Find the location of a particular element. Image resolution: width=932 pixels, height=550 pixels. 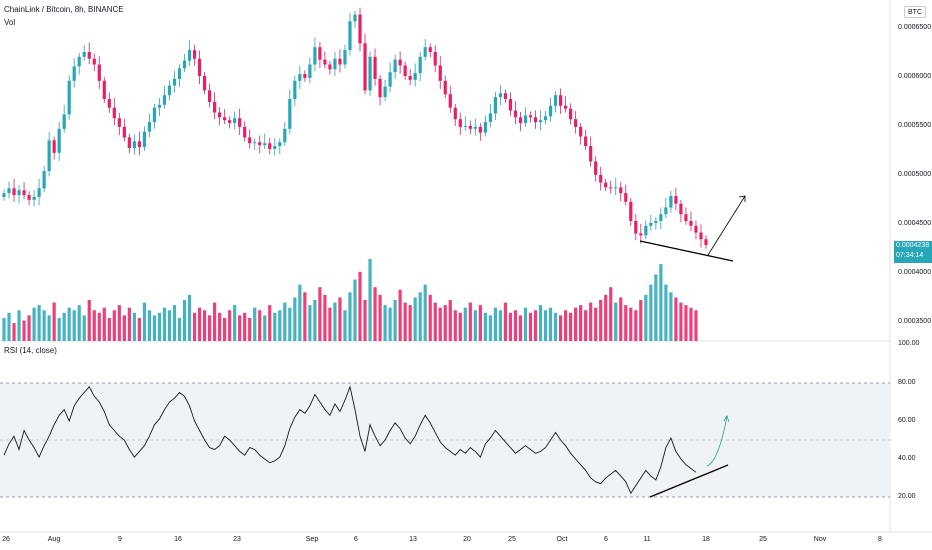

rsi-line is located at coordinates (350, 440).